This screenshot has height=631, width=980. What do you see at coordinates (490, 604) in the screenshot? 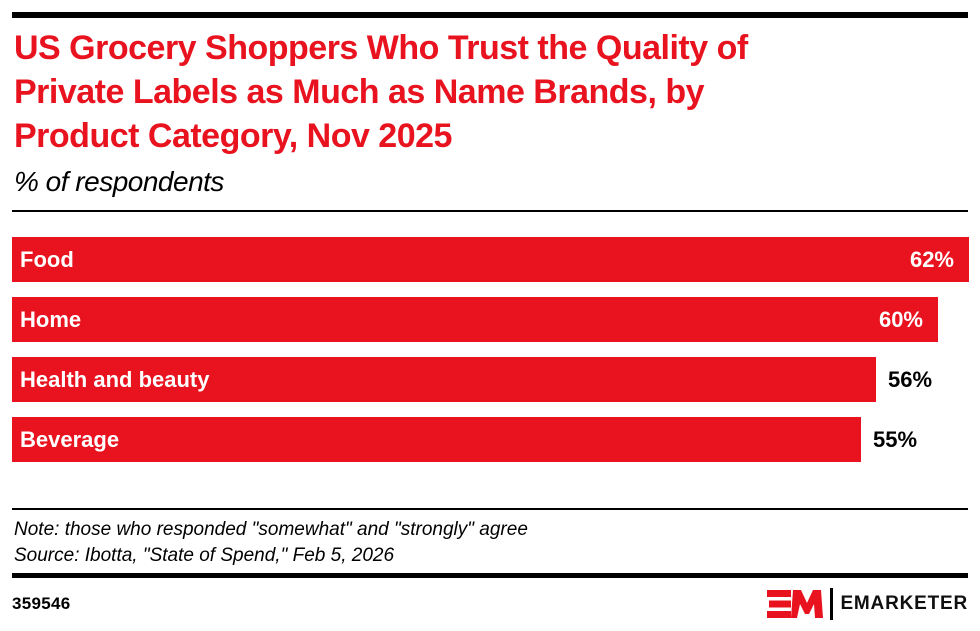
I see `footer: 359546 EMARKETER` at bounding box center [490, 604].